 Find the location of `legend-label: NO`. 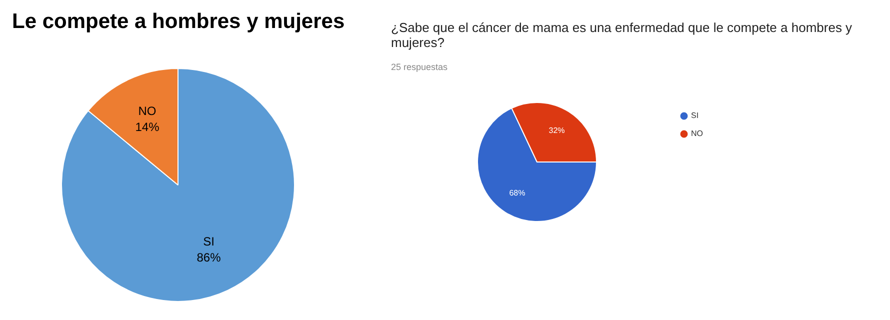

legend-label: NO is located at coordinates (697, 133).